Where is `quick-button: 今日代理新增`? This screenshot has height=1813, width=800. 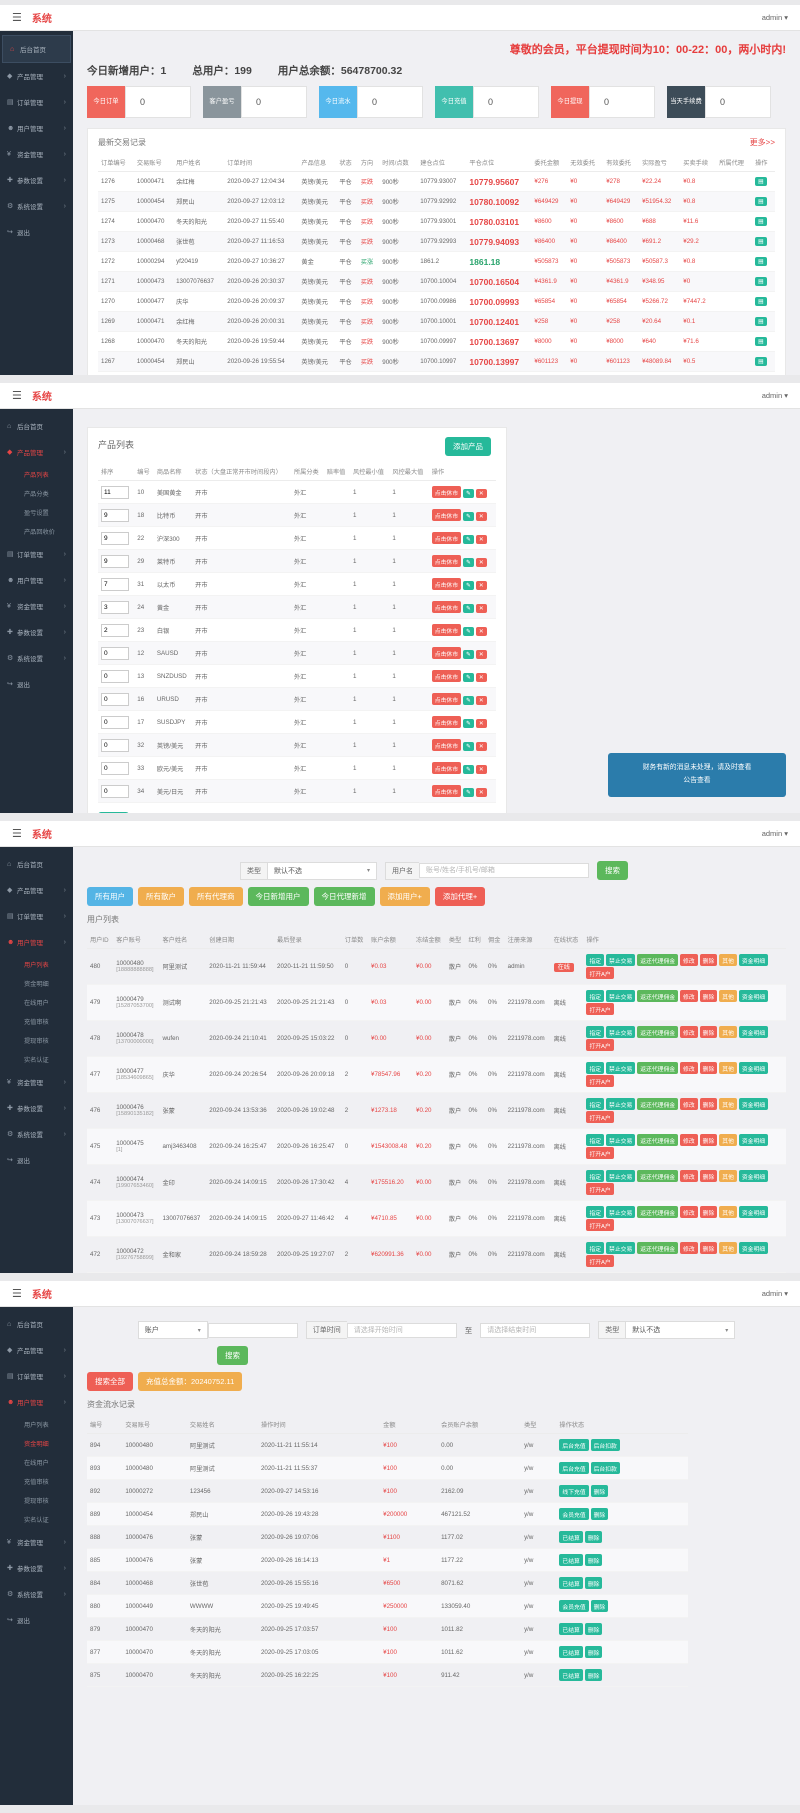 quick-button: 今日代理新增 is located at coordinates (344, 896).